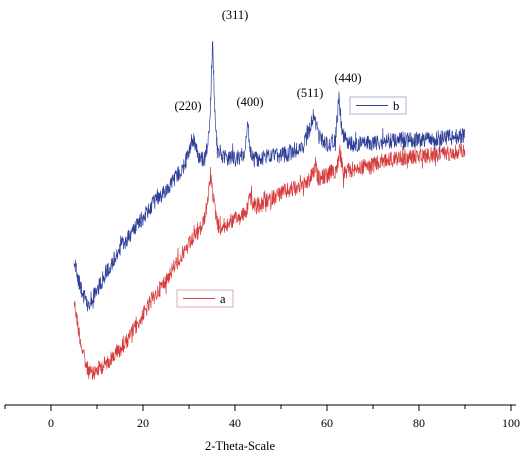 The image size is (529, 465). I want to click on legend-b-label: b, so click(396, 106).